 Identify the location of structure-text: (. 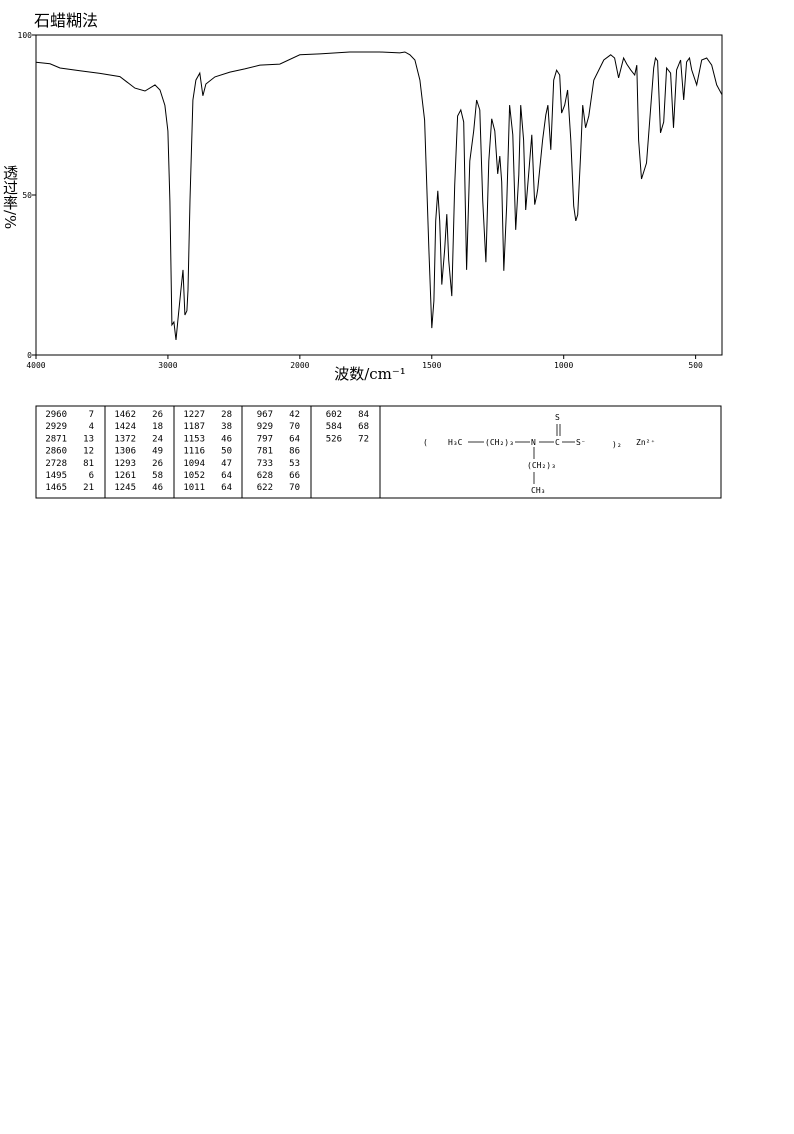
(425, 442).